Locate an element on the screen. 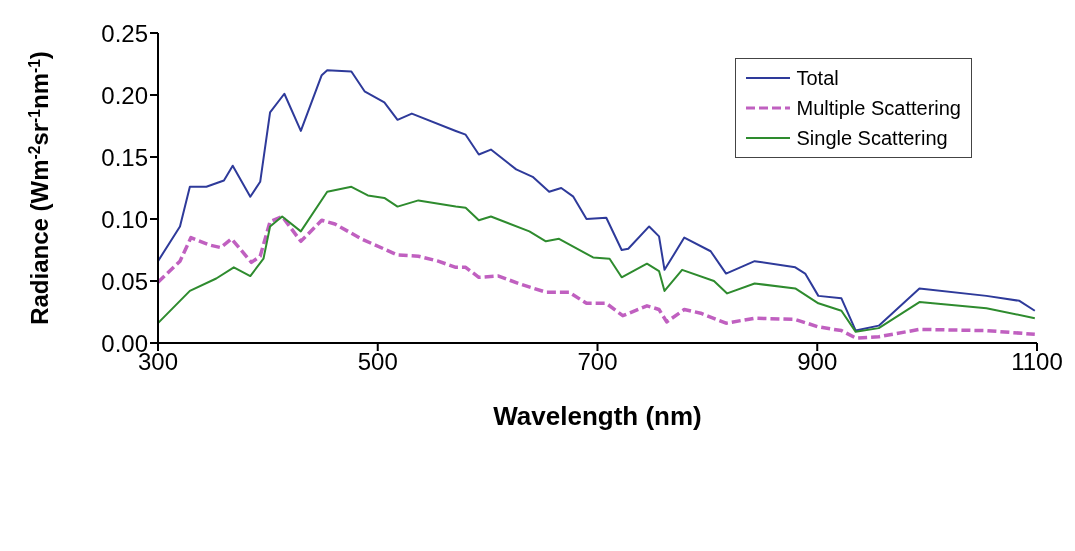 The height and width of the screenshot is (551, 1075). x-axis-title: Wavelength (nm) is located at coordinates (597, 416).